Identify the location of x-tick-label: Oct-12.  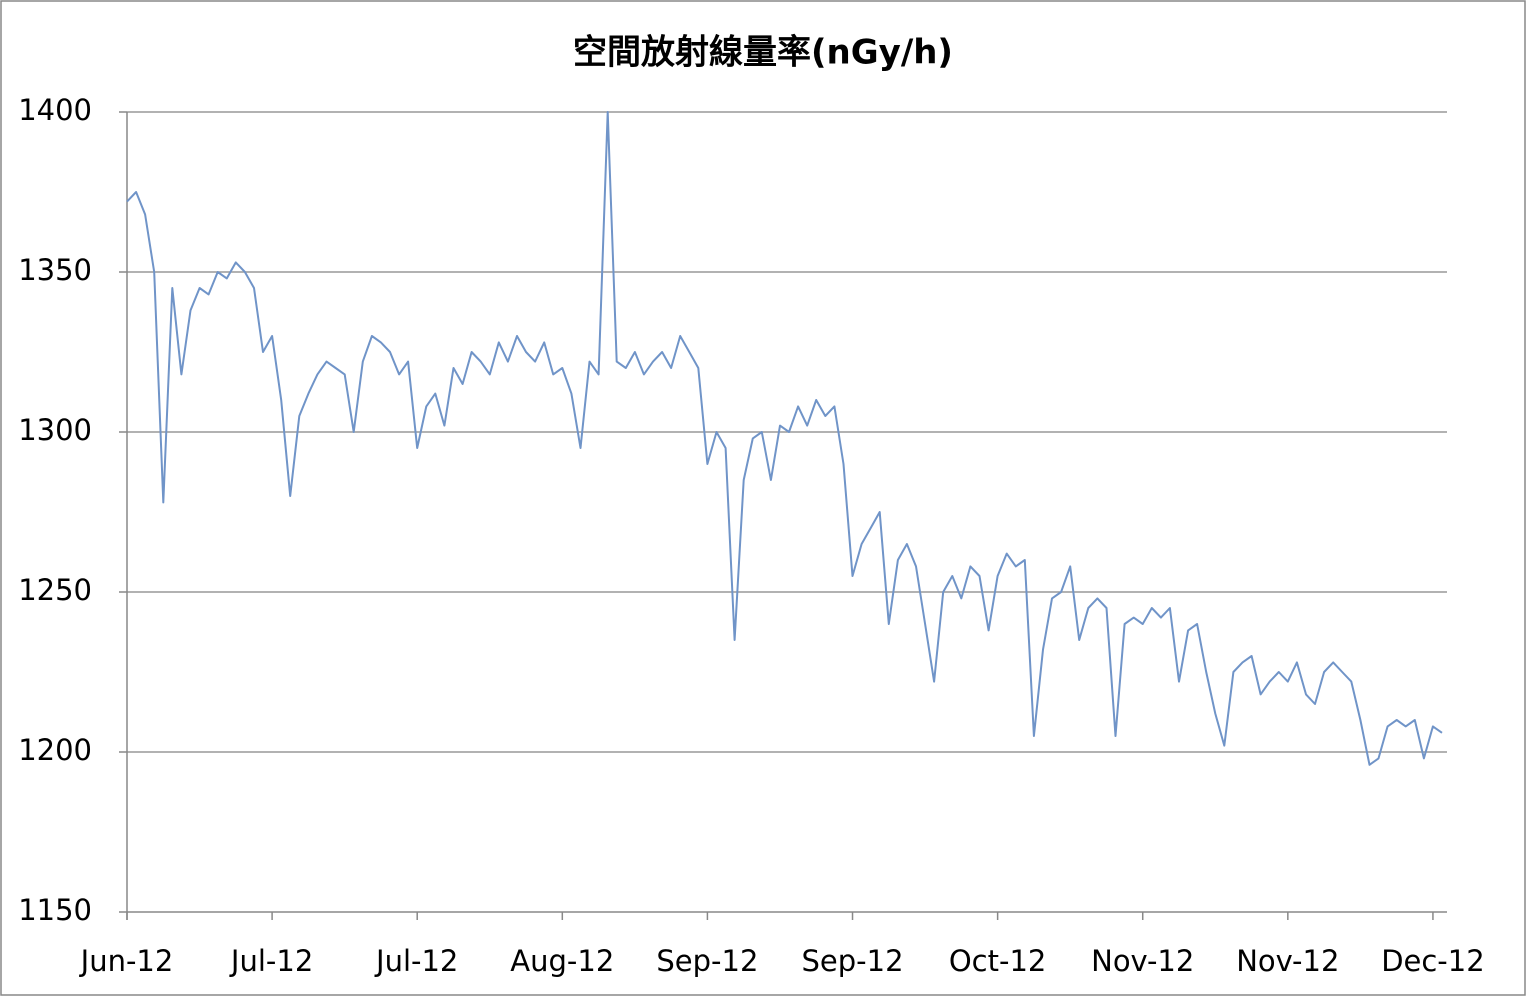
(998, 961).